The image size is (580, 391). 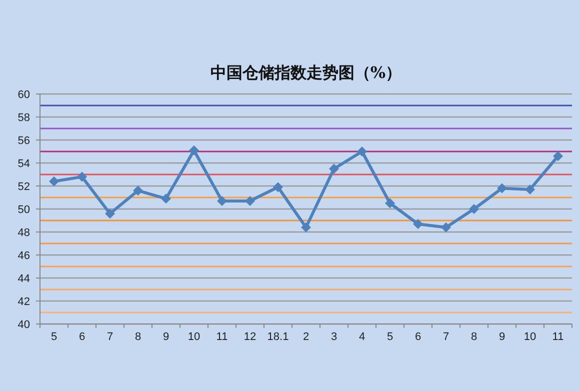 I want to click on y-tick-label: 54, so click(x=24, y=164).